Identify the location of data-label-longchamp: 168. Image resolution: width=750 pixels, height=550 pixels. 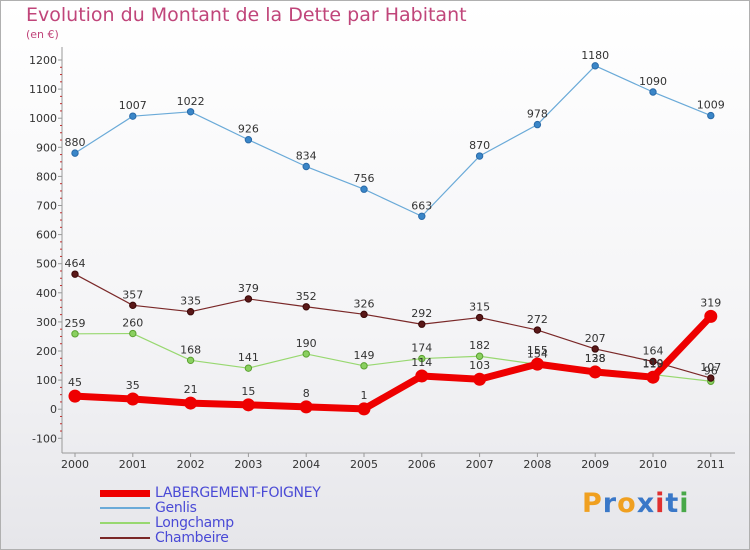
(190, 349).